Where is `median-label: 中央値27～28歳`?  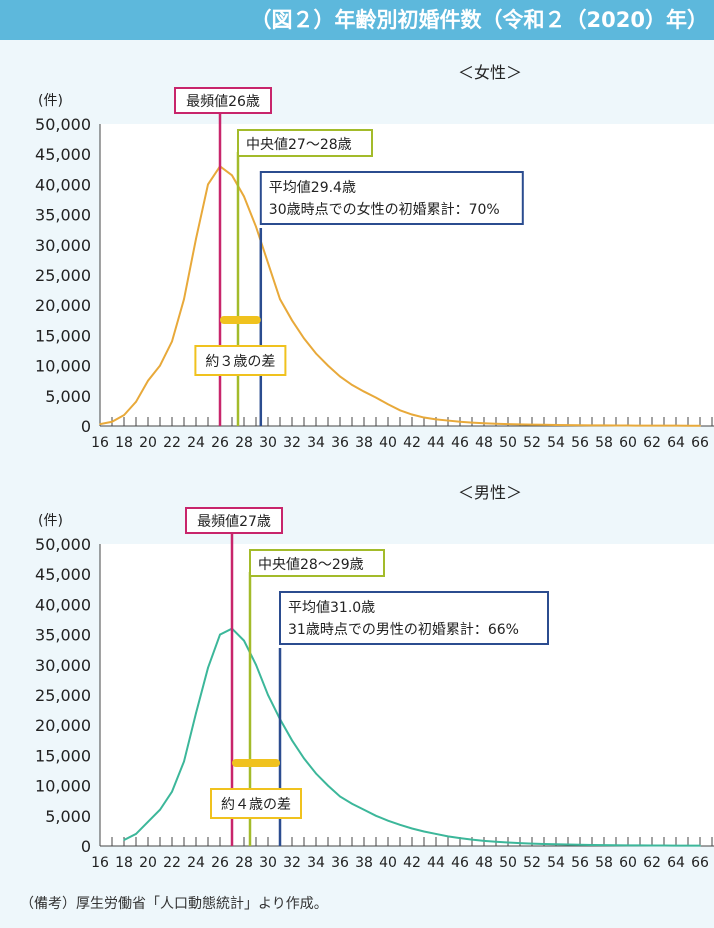 median-label: 中央値27～28歳 is located at coordinates (305, 143).